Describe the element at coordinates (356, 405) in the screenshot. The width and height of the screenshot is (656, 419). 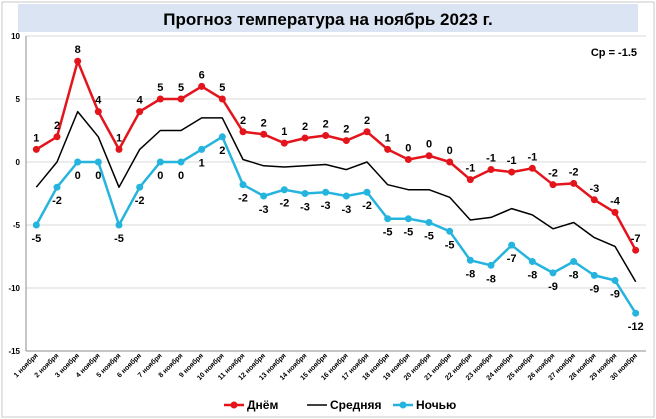
I see `legend-label: Средняя` at that location.